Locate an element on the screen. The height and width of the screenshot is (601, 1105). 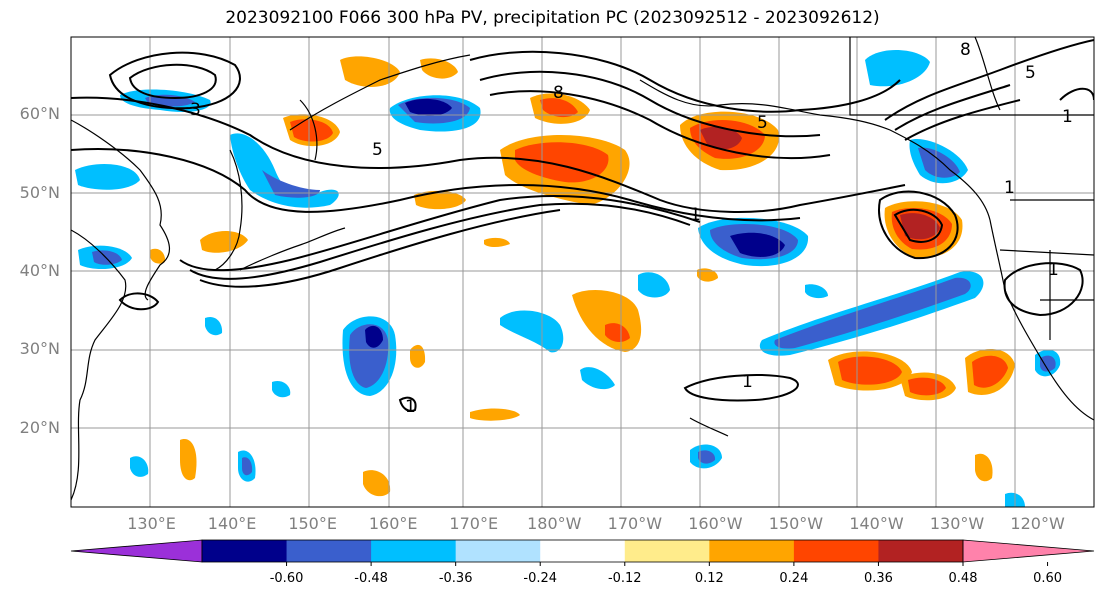
latitude-label: 30°N is located at coordinates (39, 349).